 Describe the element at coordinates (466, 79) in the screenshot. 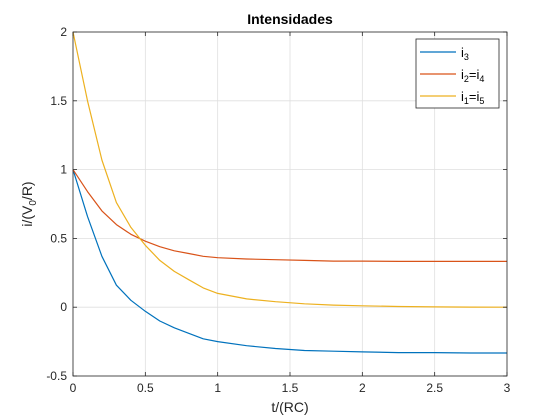

I see `legend-i2-sub1: 2` at that location.